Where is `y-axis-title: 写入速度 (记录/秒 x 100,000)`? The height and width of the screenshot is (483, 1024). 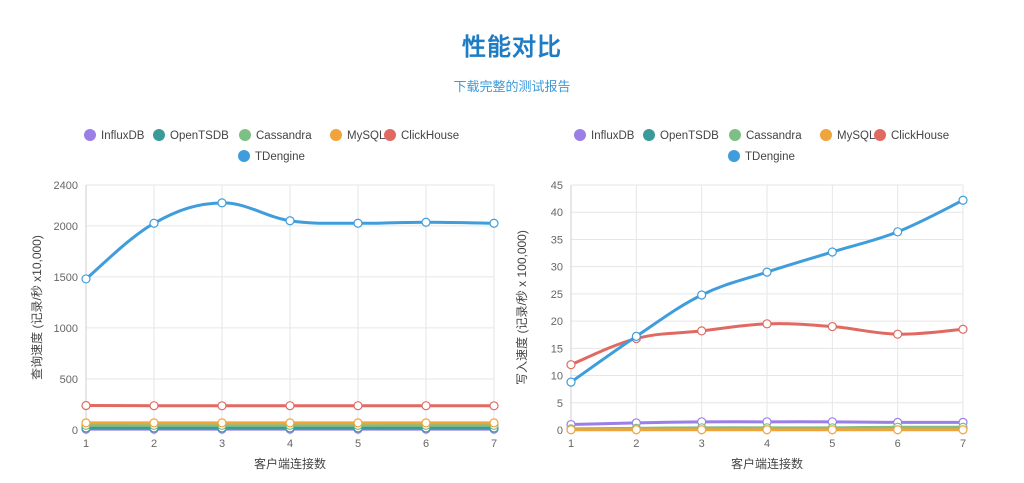 y-axis-title: 写入速度 (记录/秒 x 100,000) is located at coordinates (521, 307).